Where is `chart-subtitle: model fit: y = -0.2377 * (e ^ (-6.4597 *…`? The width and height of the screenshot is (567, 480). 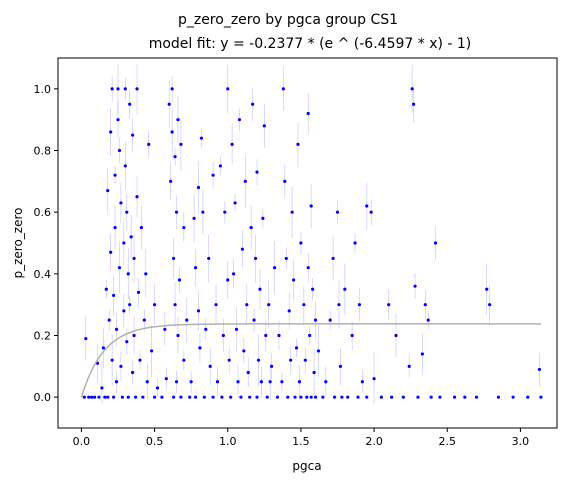
chart-subtitle: model fit: y = -0.2377 * (e ^ (-6.4597 *… is located at coordinates (310, 44).